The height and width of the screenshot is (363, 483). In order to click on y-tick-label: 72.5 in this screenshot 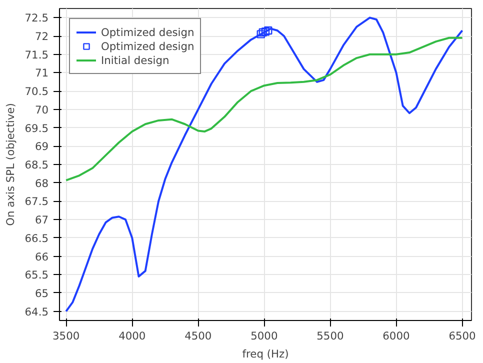, I will do `click(36, 18)`.